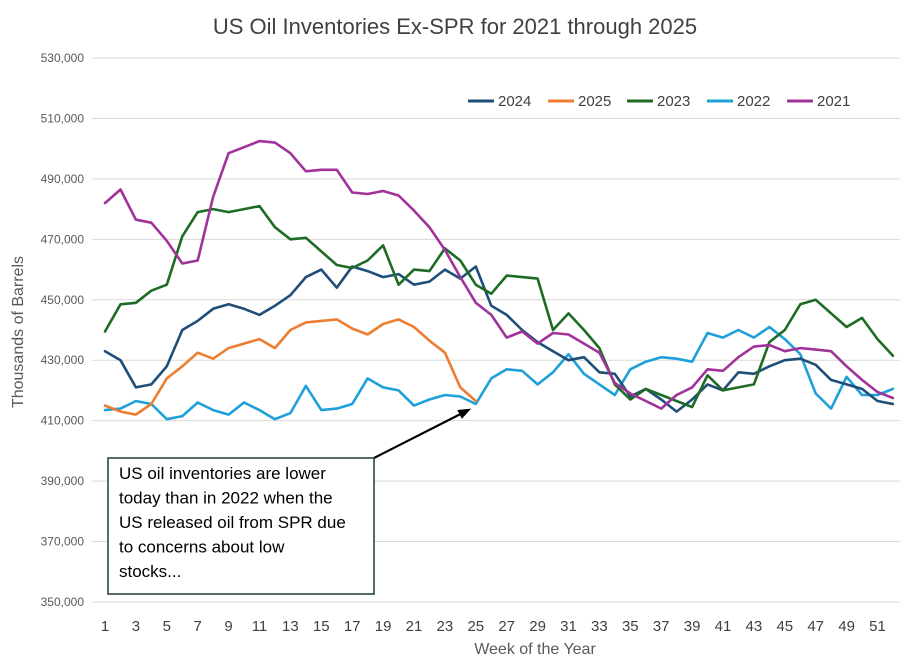  I want to click on y-tick-label: 510,000, so click(63, 118).